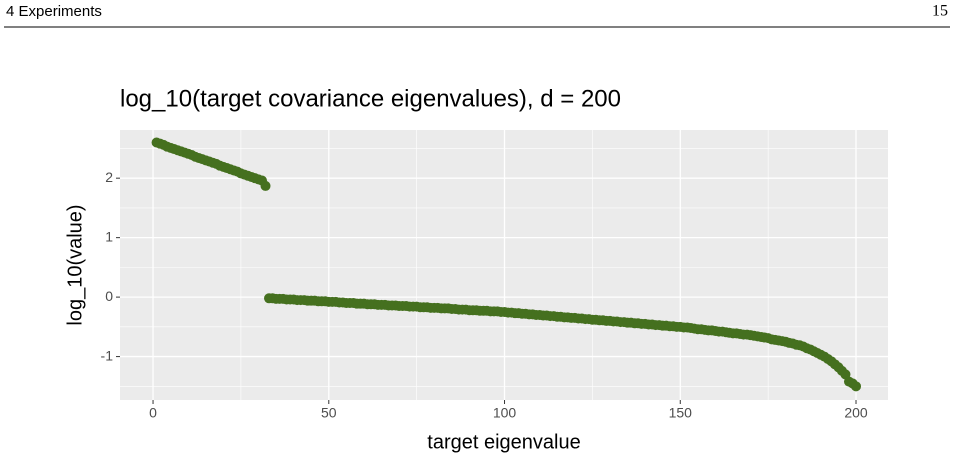 This screenshot has height=464, width=954. I want to click on x-tick-label: 100, so click(505, 413).